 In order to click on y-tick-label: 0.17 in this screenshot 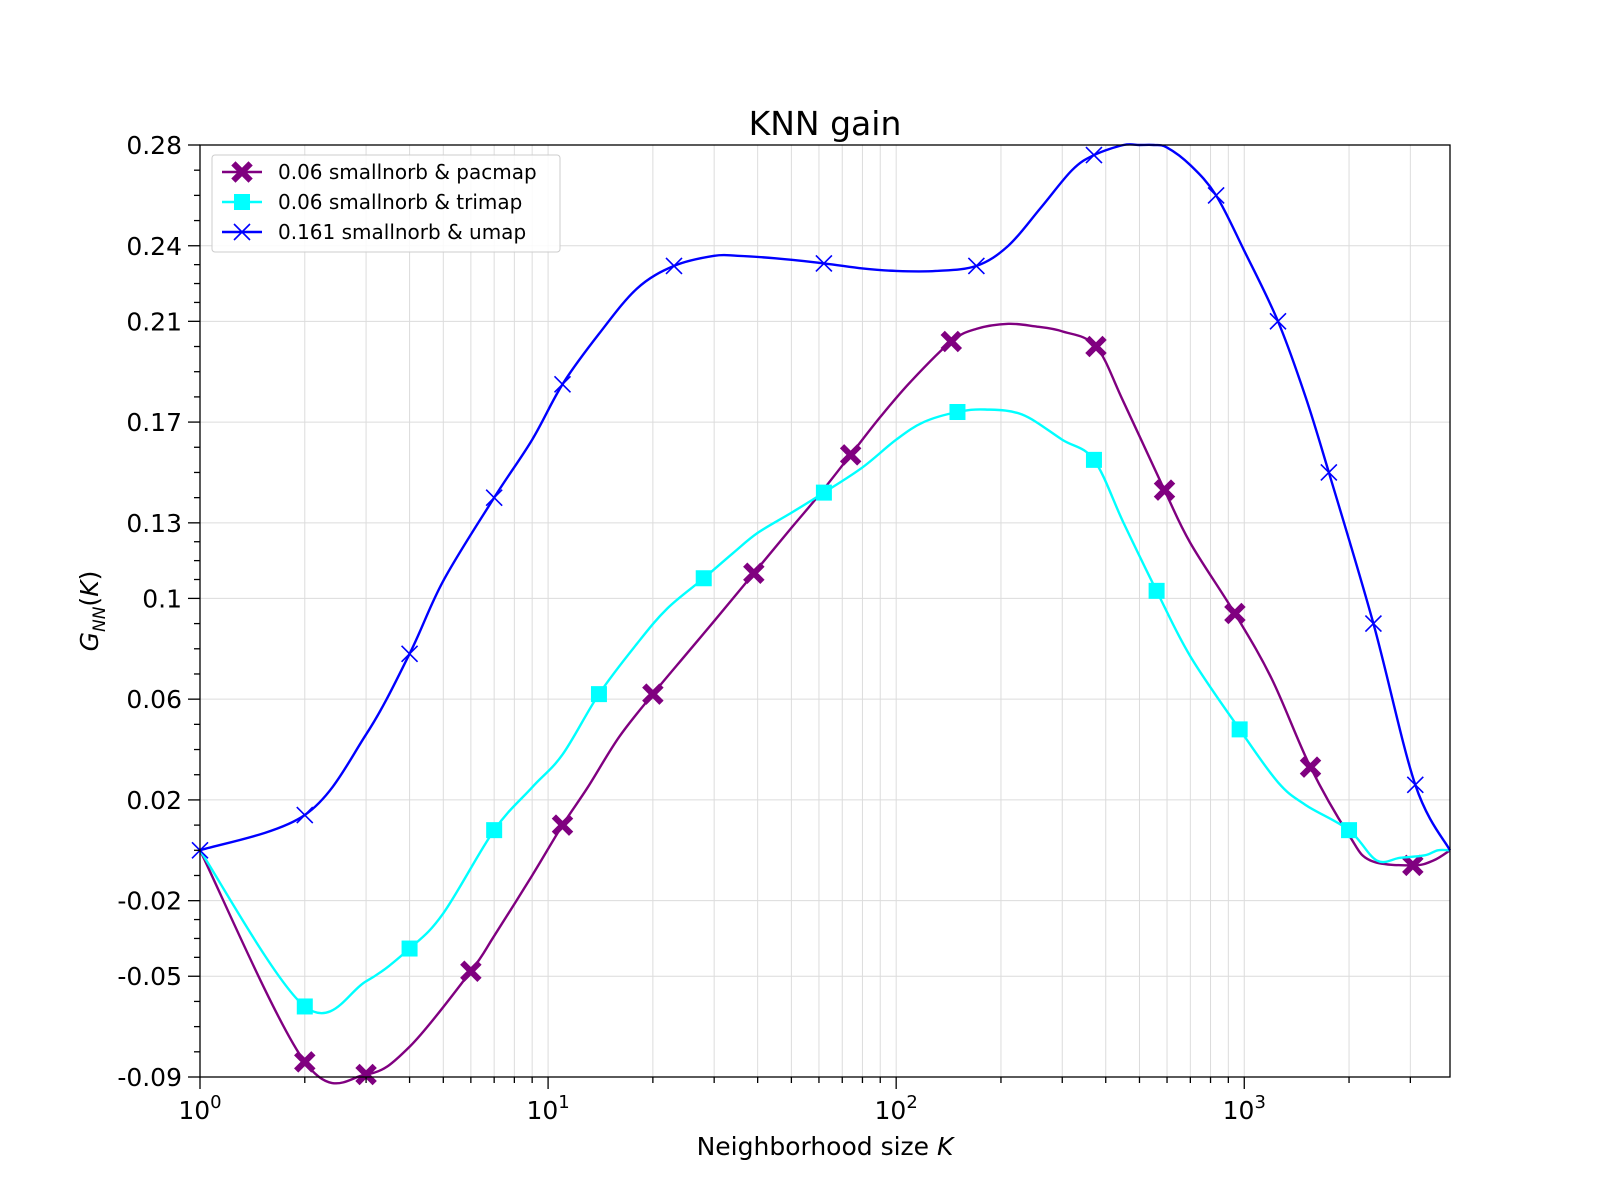, I will do `click(154, 422)`.